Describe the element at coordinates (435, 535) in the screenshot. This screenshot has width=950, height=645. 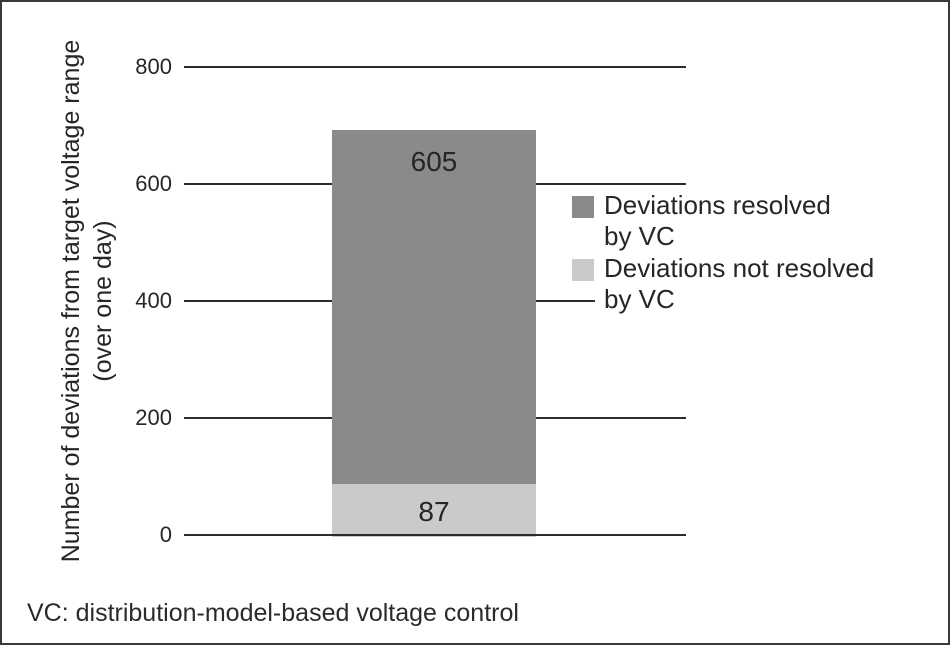
I see `gridline-0-baseline` at that location.